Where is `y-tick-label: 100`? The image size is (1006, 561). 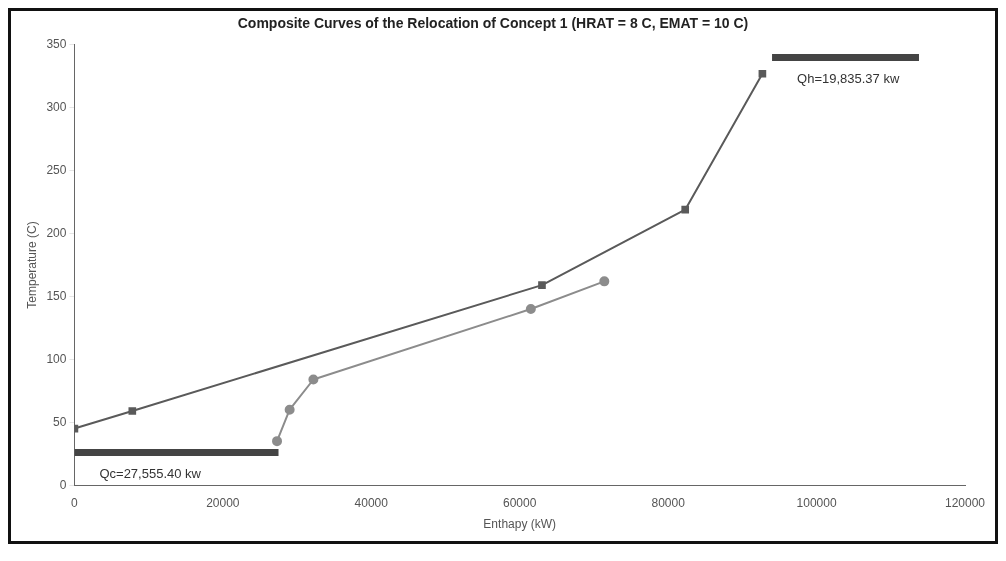
y-tick-label: 100 is located at coordinates (56, 358).